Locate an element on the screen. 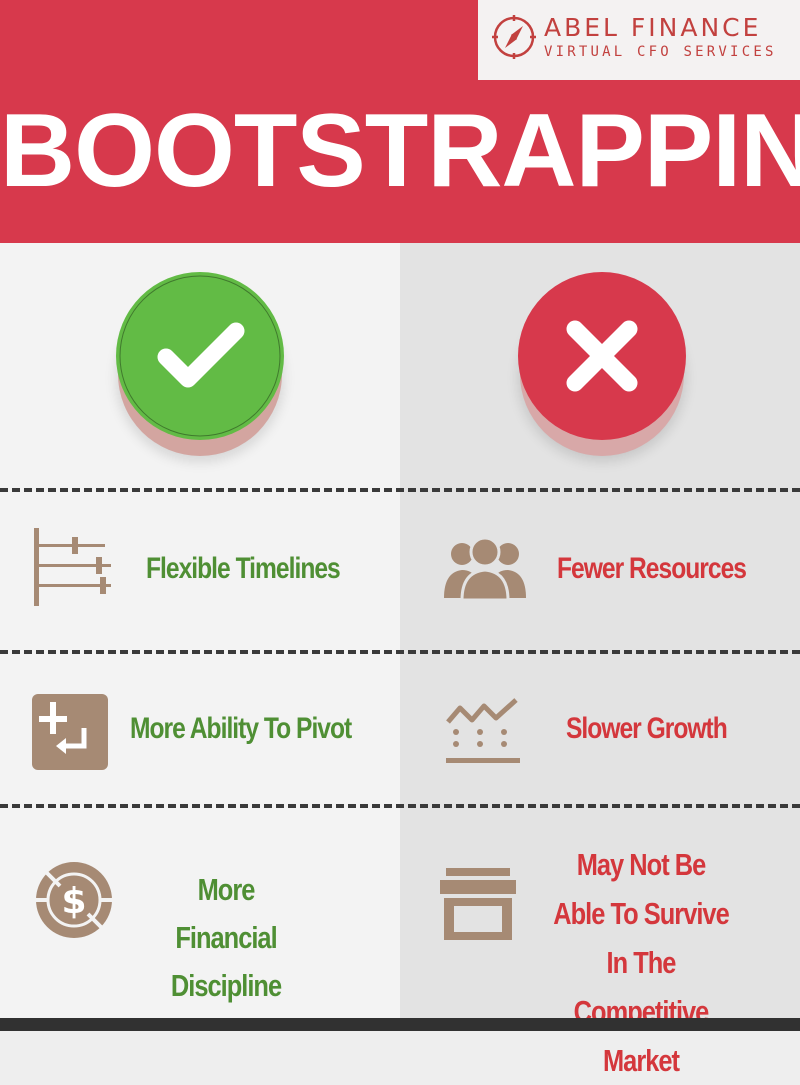 The image size is (800, 1085). cross-mark-icon is located at coordinates (602, 356).